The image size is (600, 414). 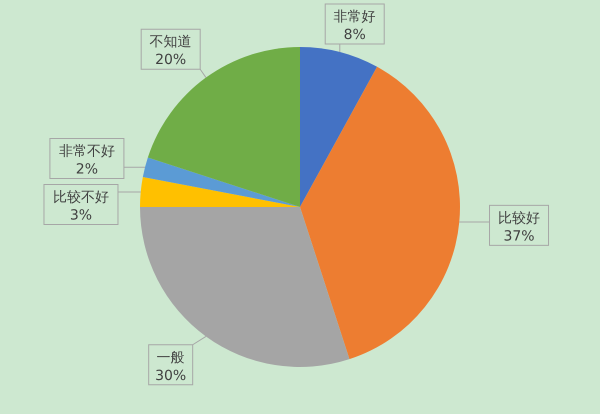 What do you see at coordinates (519, 218) in the screenshot?
I see `slice-label: 比较好` at bounding box center [519, 218].